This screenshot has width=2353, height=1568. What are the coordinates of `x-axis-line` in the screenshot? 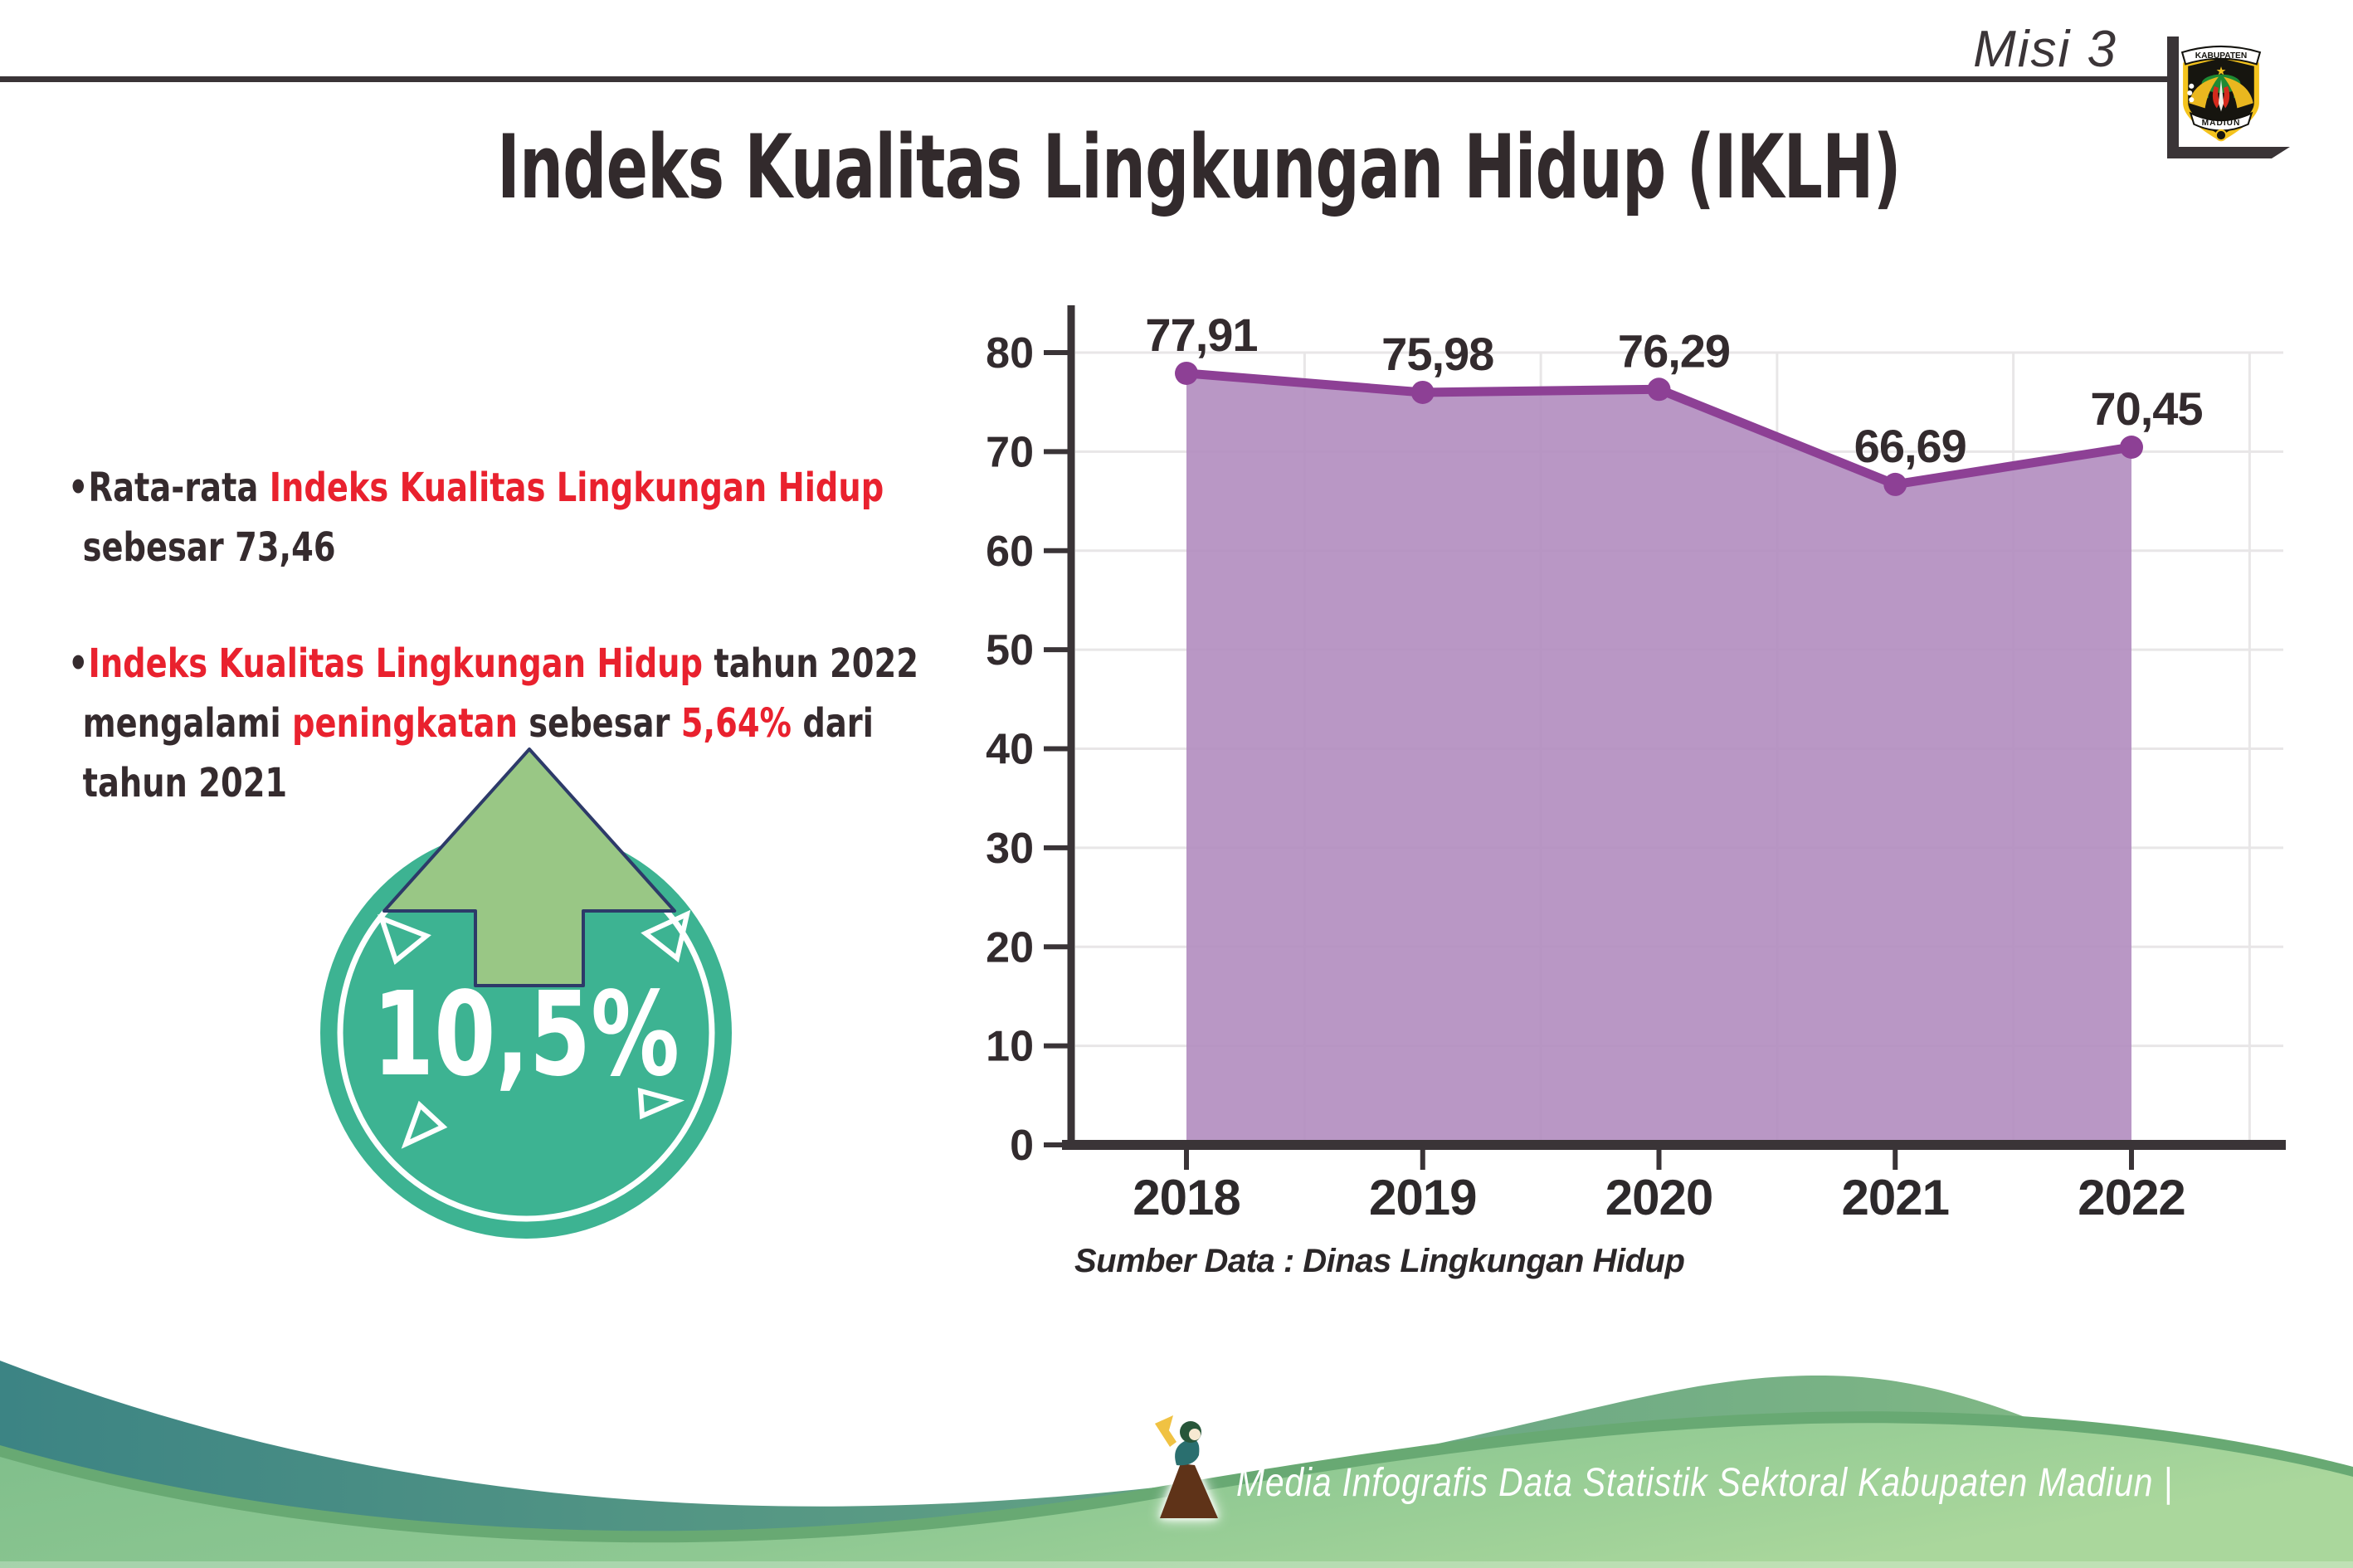 It's located at (1674, 1145).